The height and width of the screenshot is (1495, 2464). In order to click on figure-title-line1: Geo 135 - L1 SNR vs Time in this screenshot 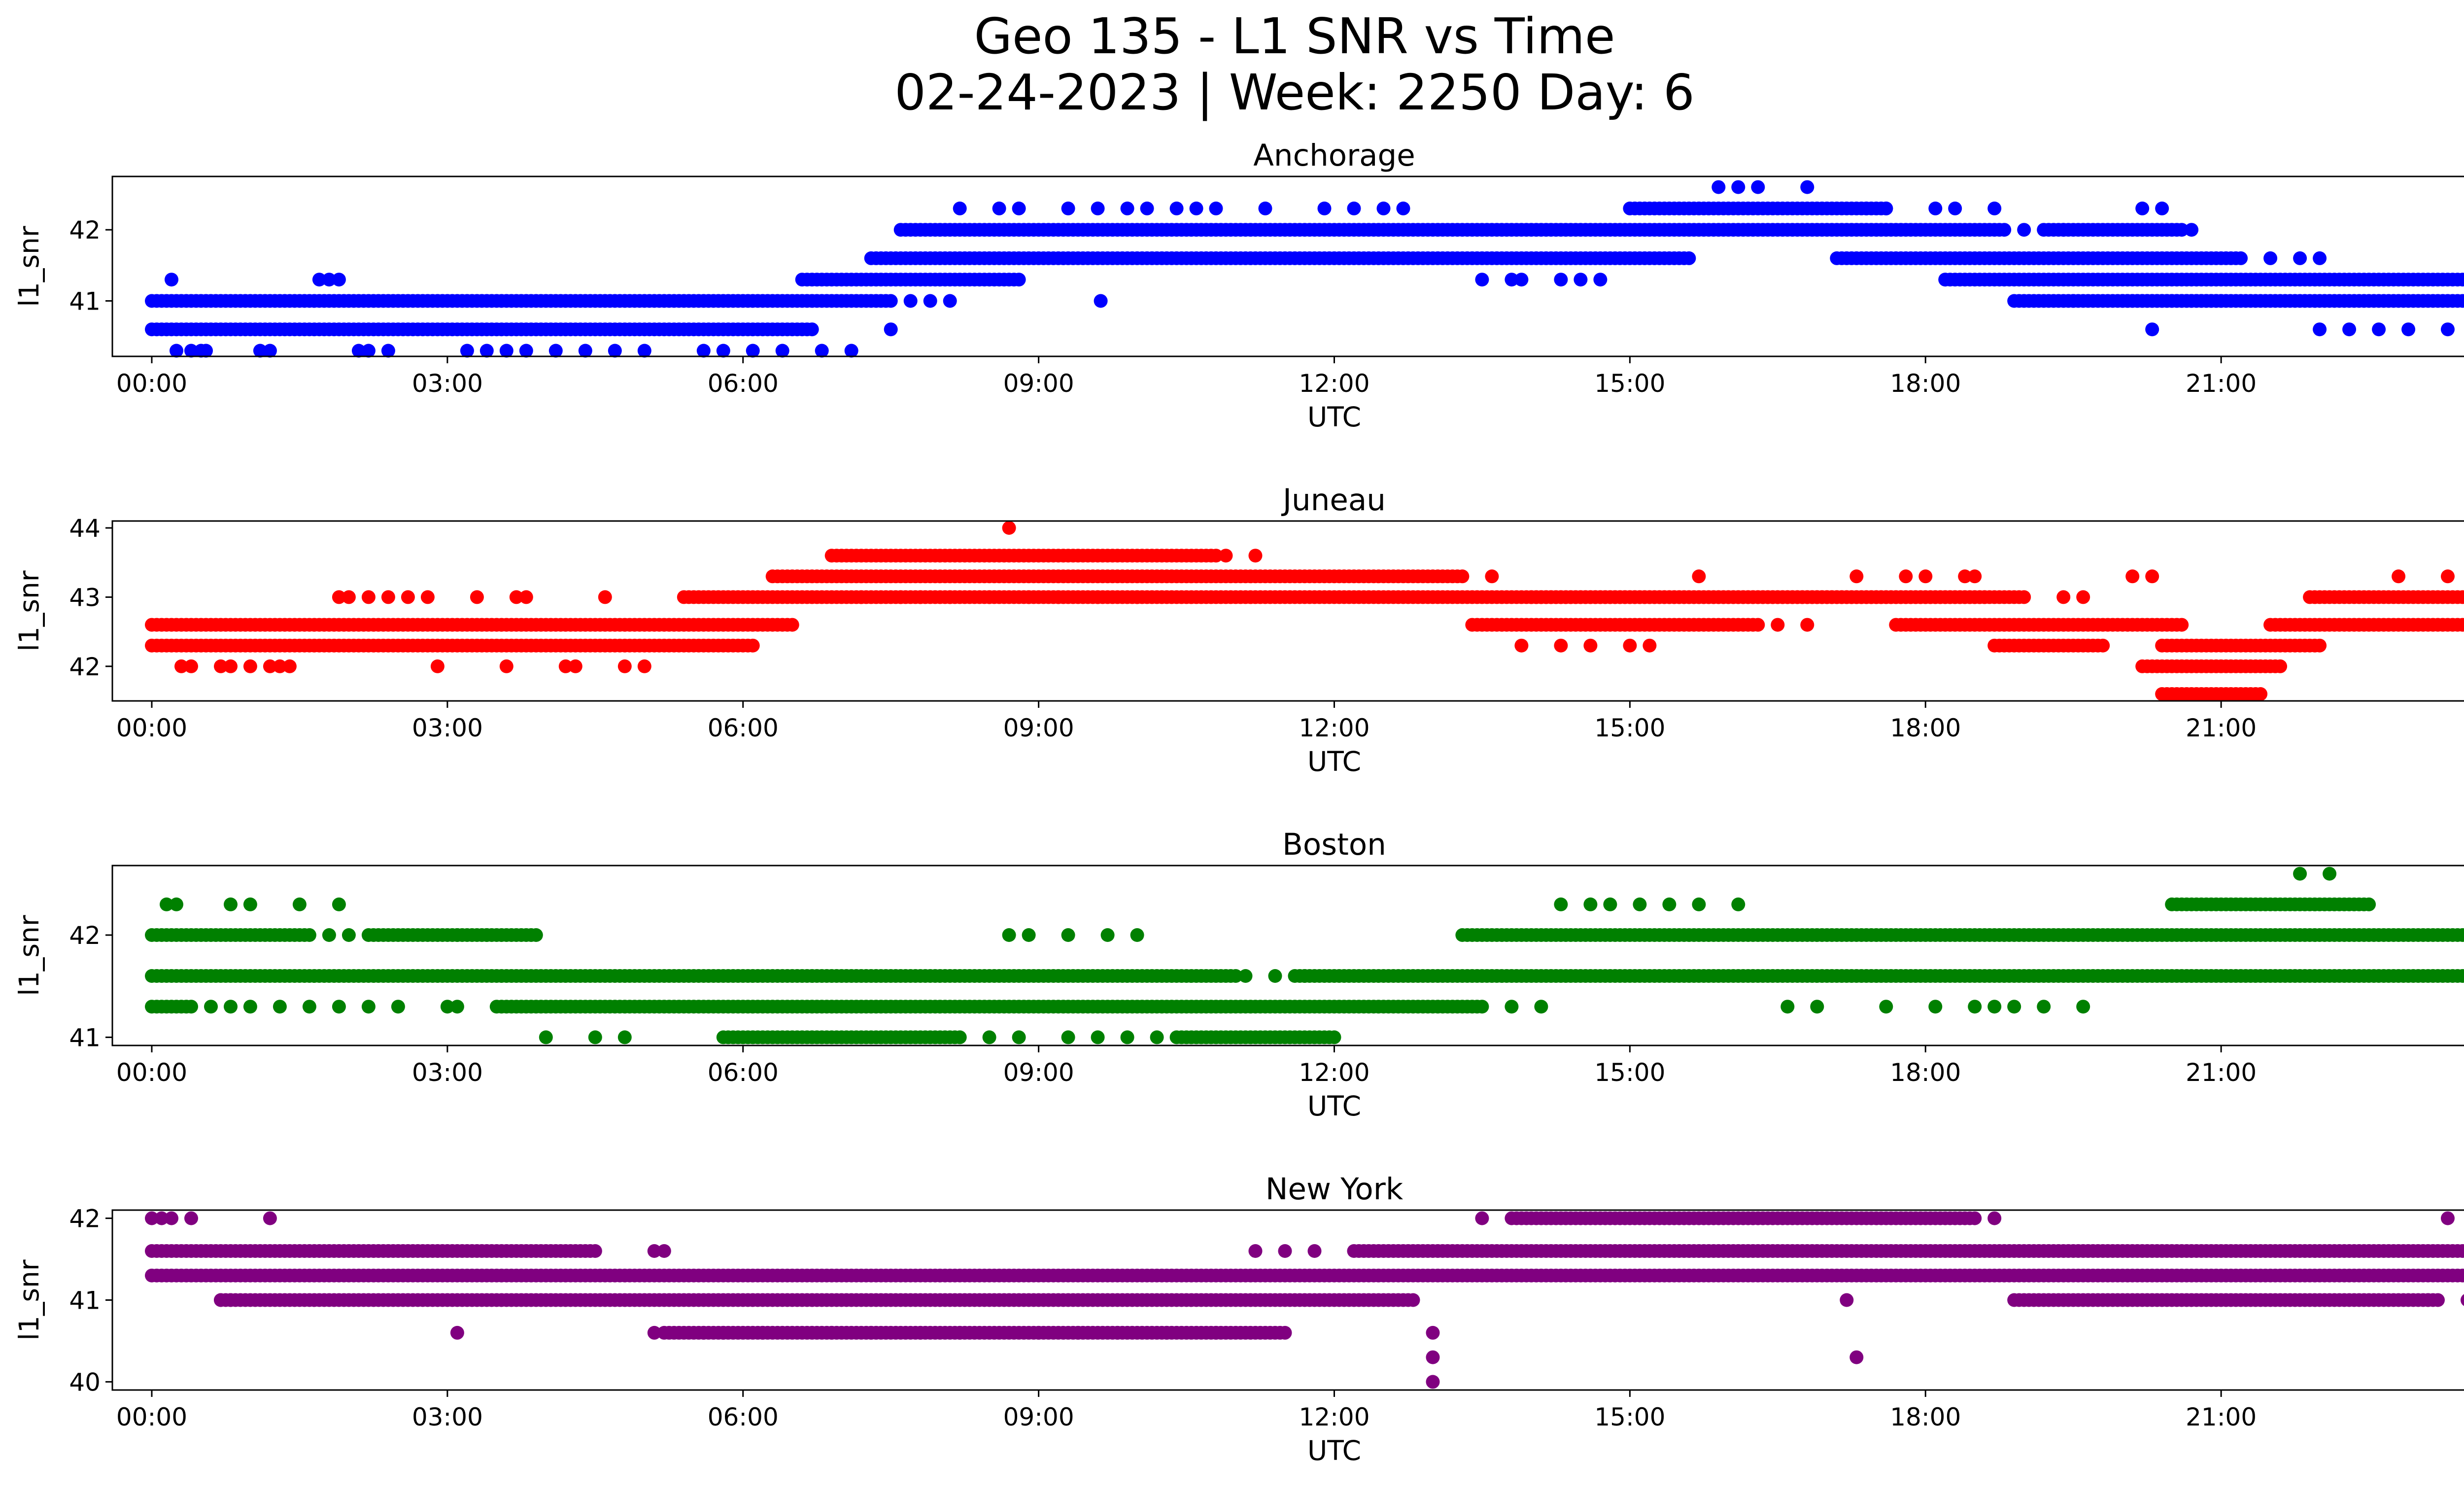, I will do `click(1294, 36)`.